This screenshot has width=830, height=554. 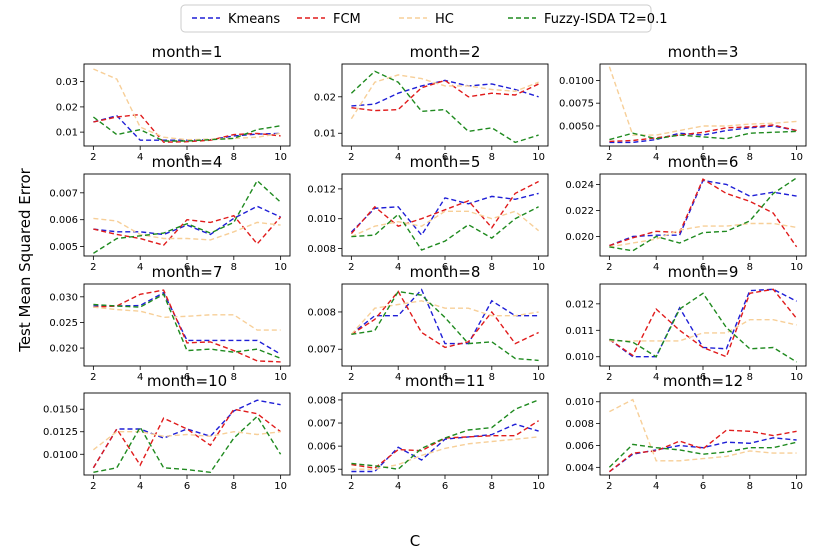 I want to click on y-tick-label: 0.022, so click(x=579, y=211).